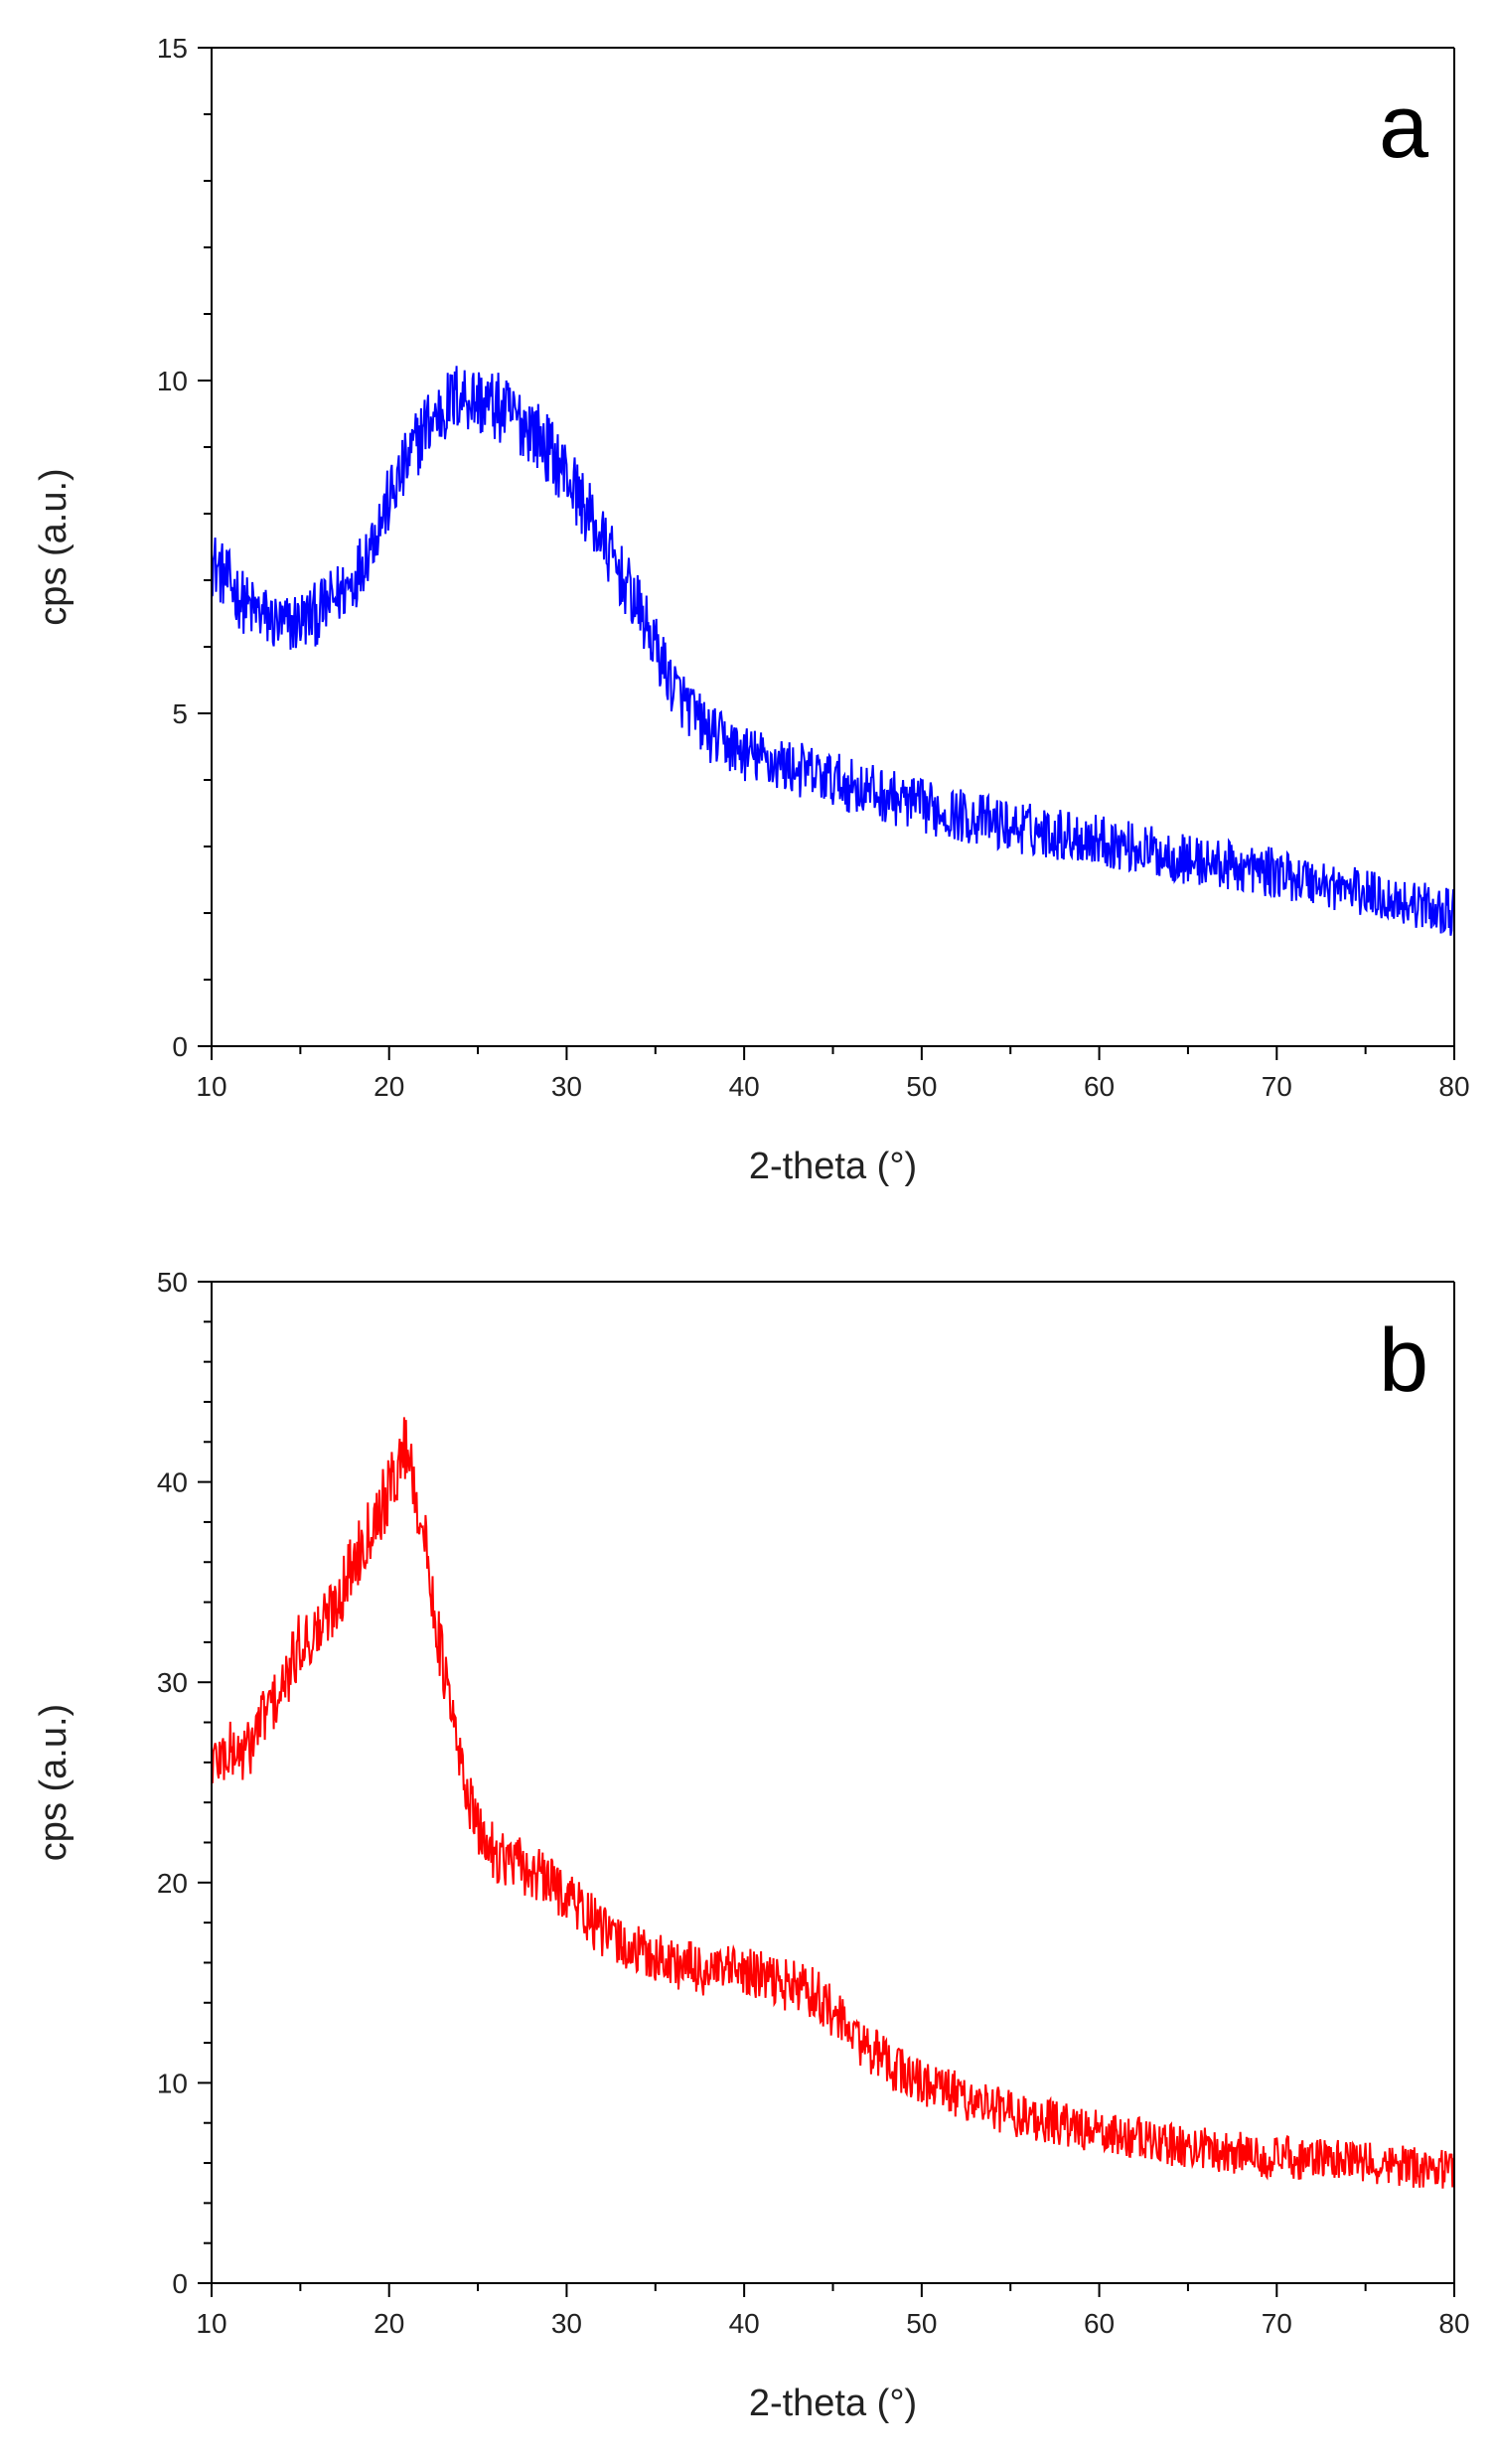 The width and height of the screenshot is (1496, 2464). Describe the element at coordinates (172, 1282) in the screenshot. I see `y-tick-label: 50` at that location.